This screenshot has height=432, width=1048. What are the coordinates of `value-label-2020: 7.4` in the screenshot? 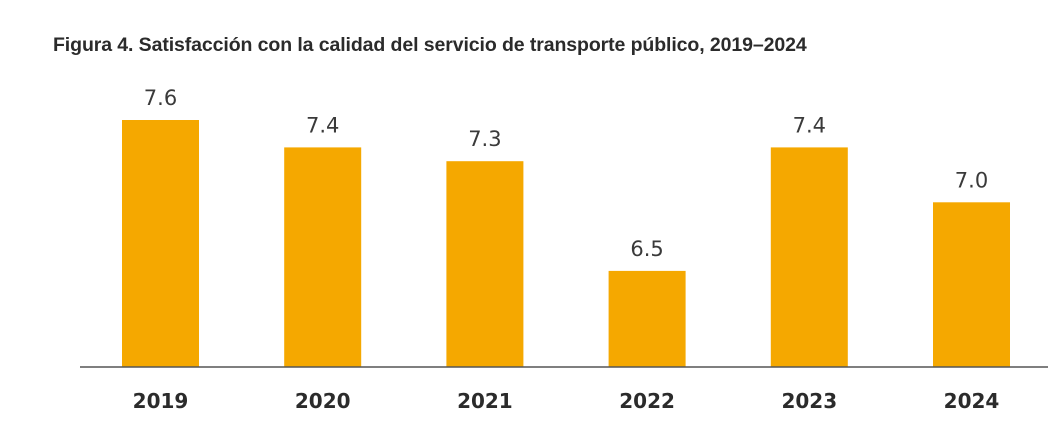 It's located at (322, 125).